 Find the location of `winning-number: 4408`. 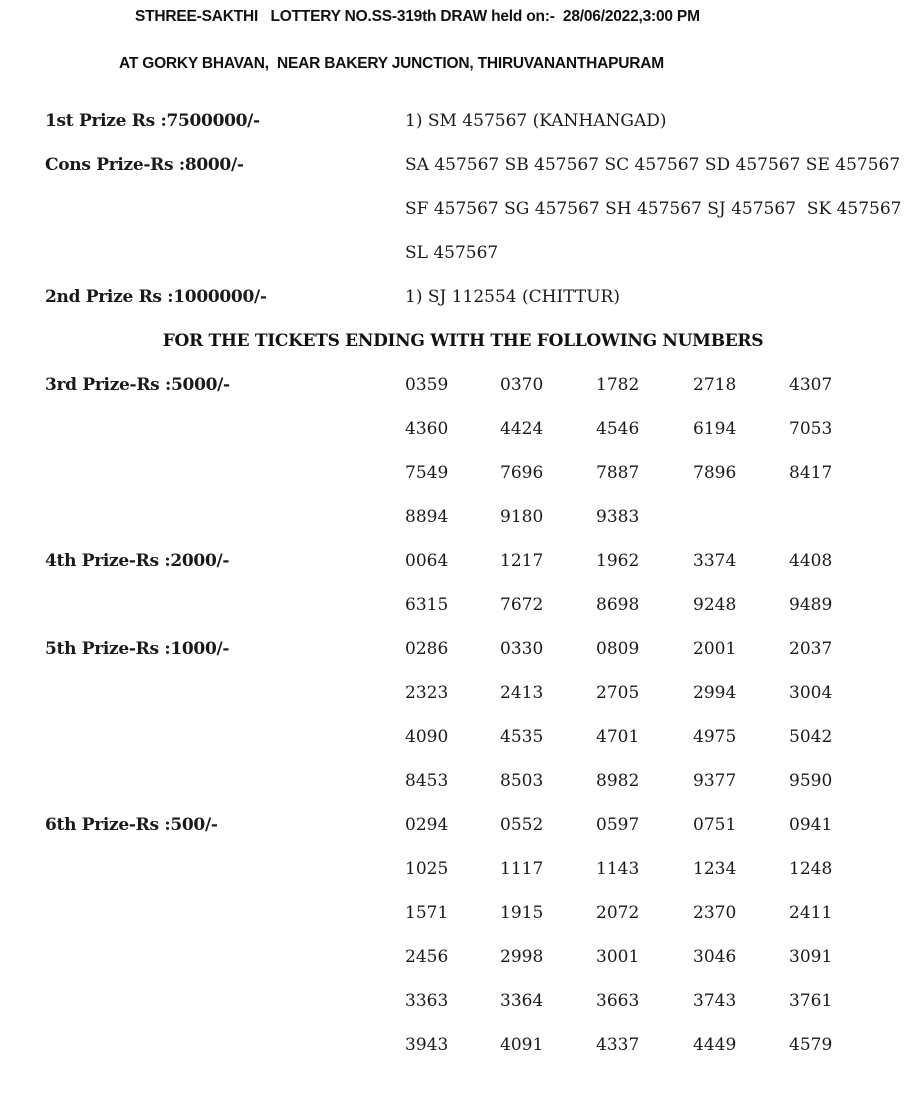

winning-number: 4408 is located at coordinates (811, 561).